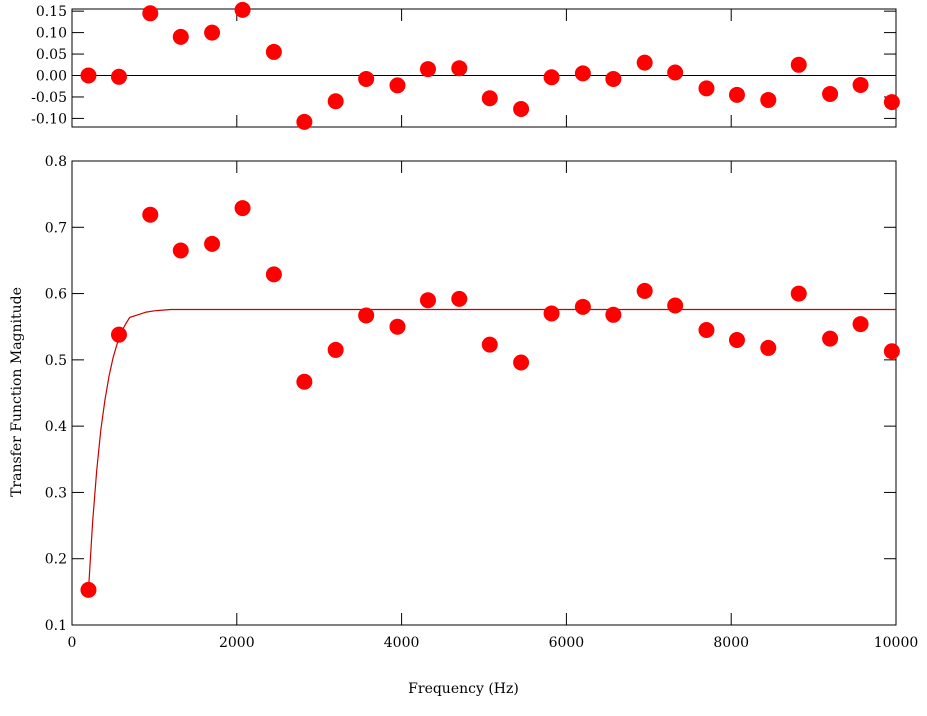 This screenshot has height=716, width=927. Describe the element at coordinates (56, 493) in the screenshot. I see `magnitude-ytick-label: 0.3` at that location.